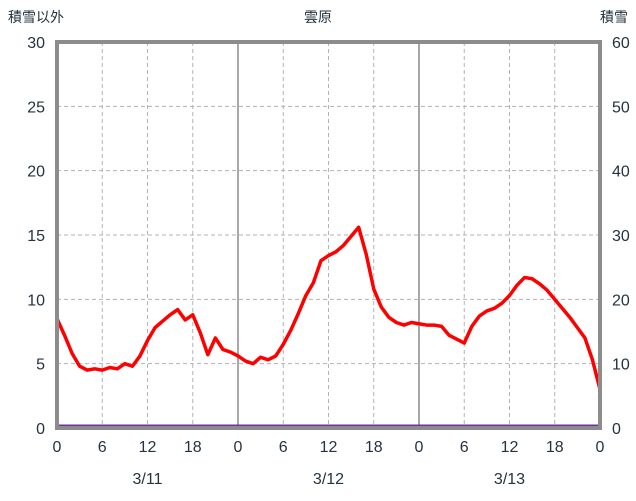 This screenshot has height=501, width=636. What do you see at coordinates (36, 107) in the screenshot?
I see `left-tick-label: 25` at bounding box center [36, 107].